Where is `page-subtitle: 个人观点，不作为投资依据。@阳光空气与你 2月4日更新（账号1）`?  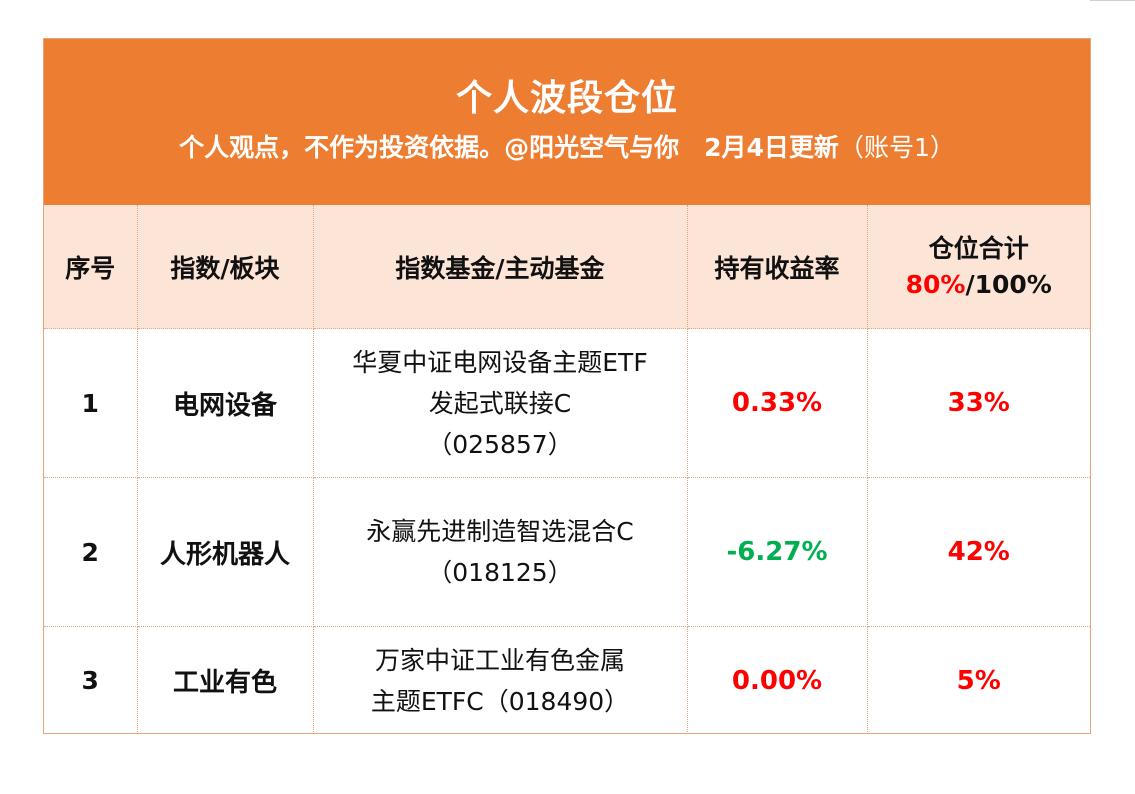 page-subtitle: 个人观点，不作为投资依据。@阳光空气与你 2月4日更新（账号1） is located at coordinates (567, 148).